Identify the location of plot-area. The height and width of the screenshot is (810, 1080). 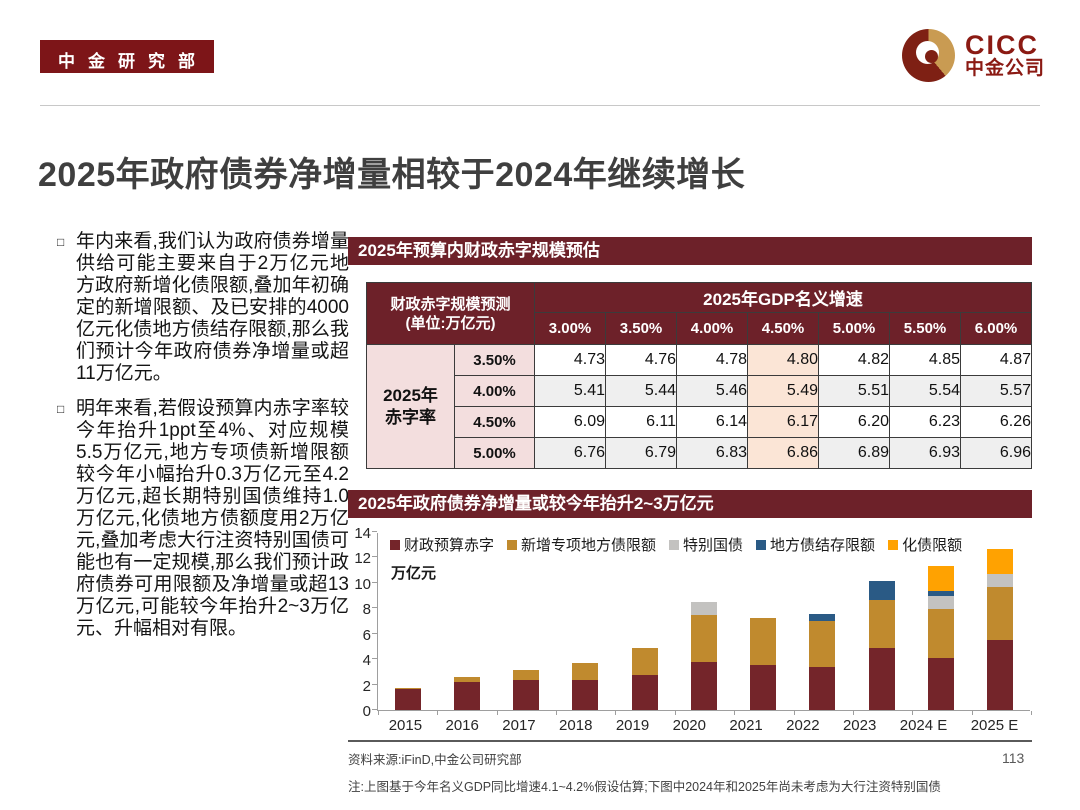
(702, 623).